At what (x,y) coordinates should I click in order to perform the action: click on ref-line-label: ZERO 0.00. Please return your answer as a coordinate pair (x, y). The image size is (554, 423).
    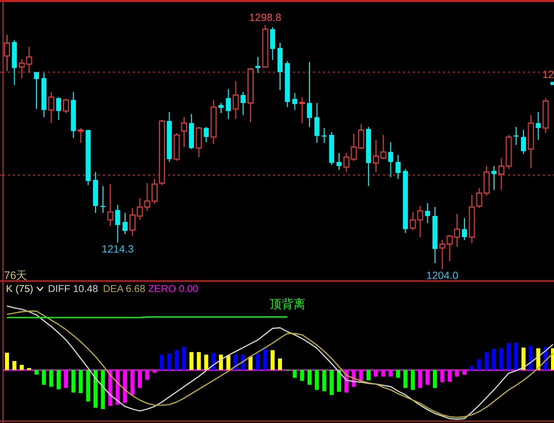
    Looking at the image, I should click on (173, 289).